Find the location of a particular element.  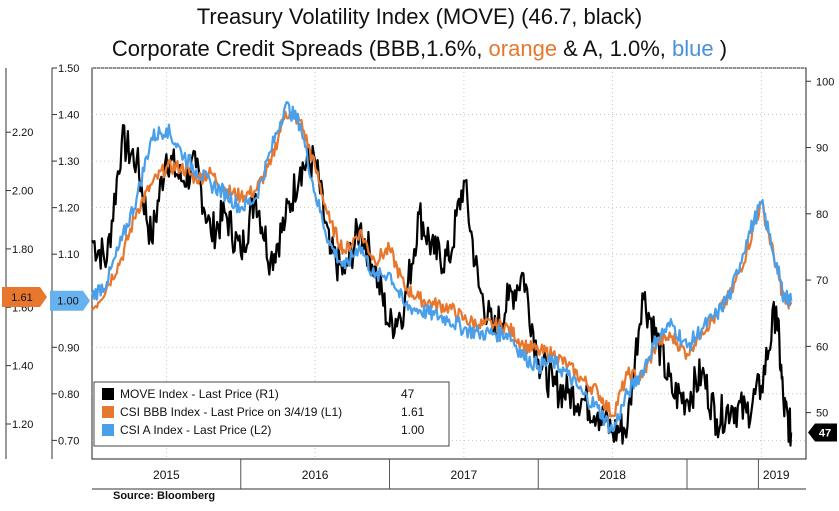

x-tick-label: 2019 is located at coordinates (776, 475).